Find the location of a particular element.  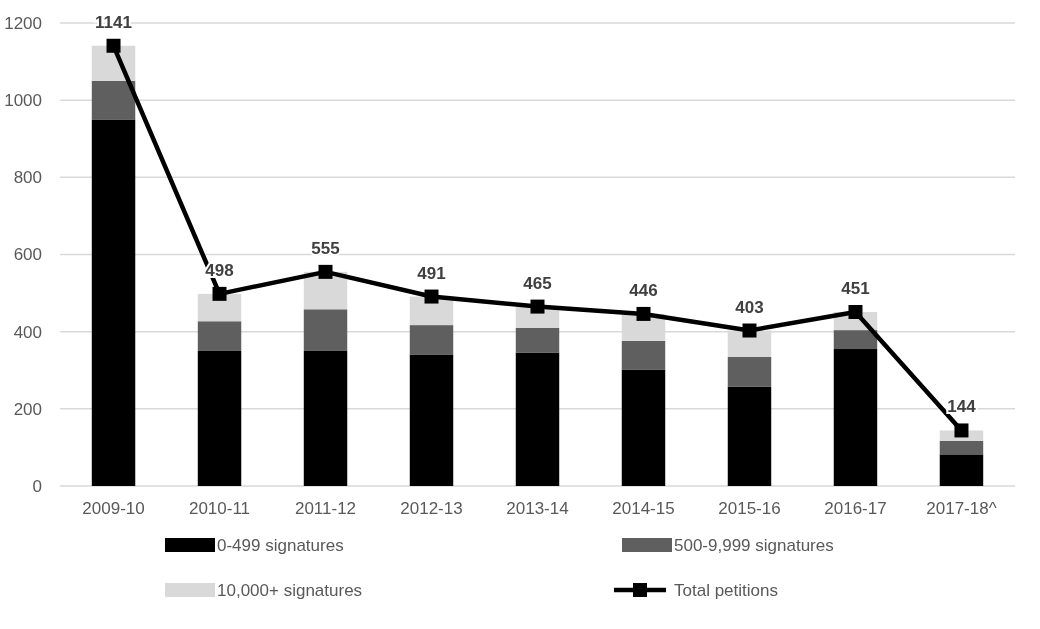

legend-label: 10,000+ signatures is located at coordinates (290, 590).